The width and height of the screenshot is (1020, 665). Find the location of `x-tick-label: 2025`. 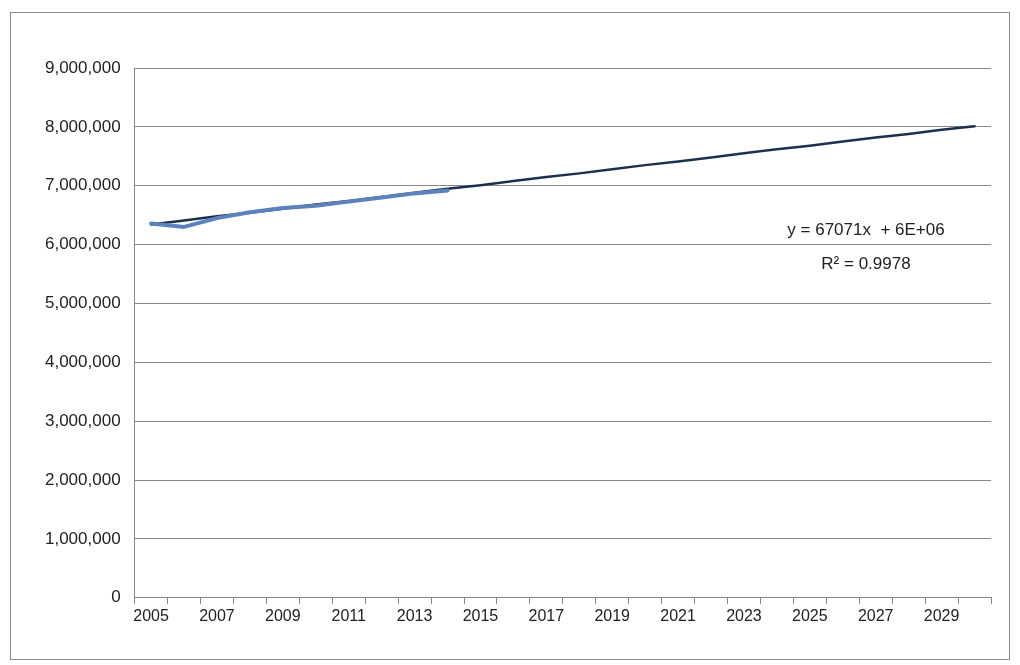

x-tick-label: 2025 is located at coordinates (810, 615).